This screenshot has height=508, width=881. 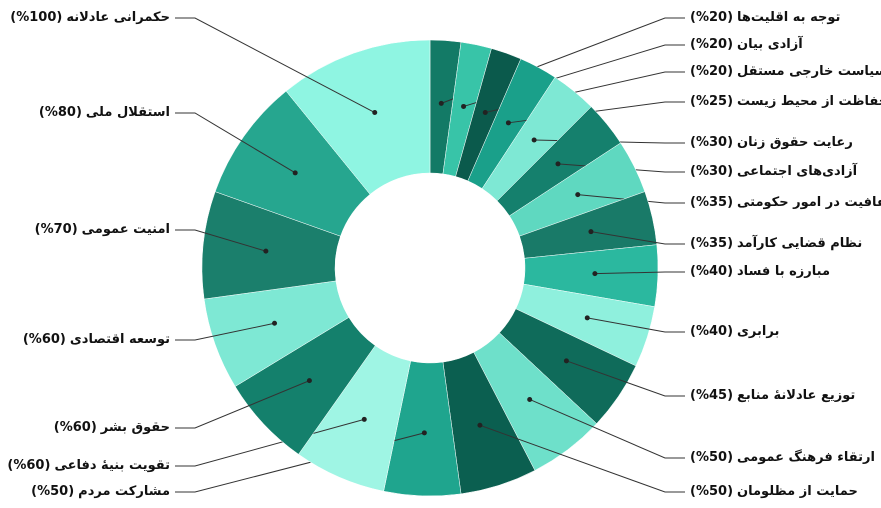 I want to click on category-name: استقلال ملی, so click(x=127, y=112).